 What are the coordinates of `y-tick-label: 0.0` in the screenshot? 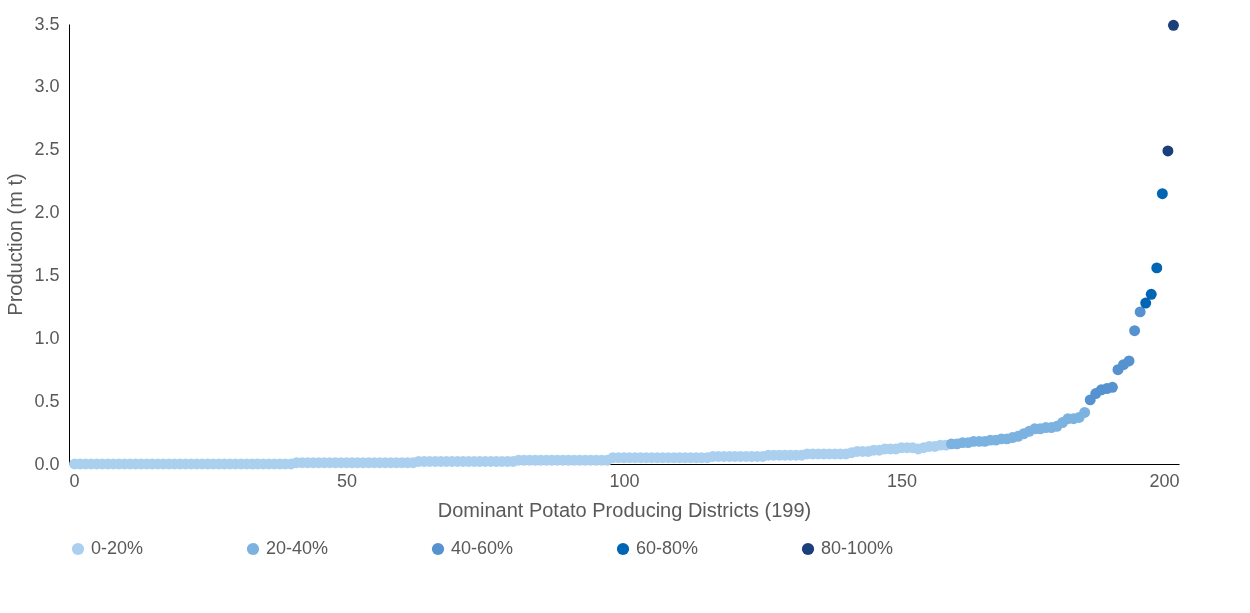 It's located at (47, 463).